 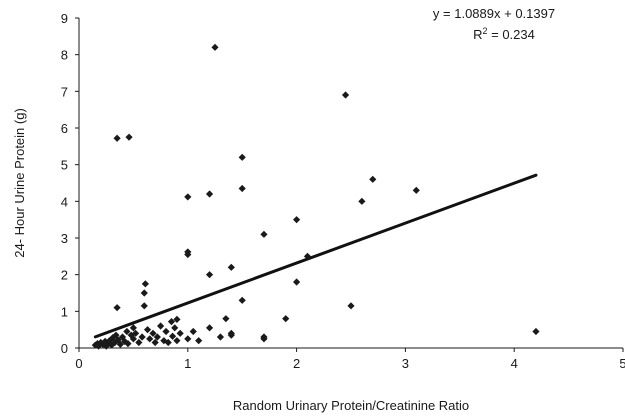 I want to click on r-squared-superscript: 2, so click(x=485, y=31).